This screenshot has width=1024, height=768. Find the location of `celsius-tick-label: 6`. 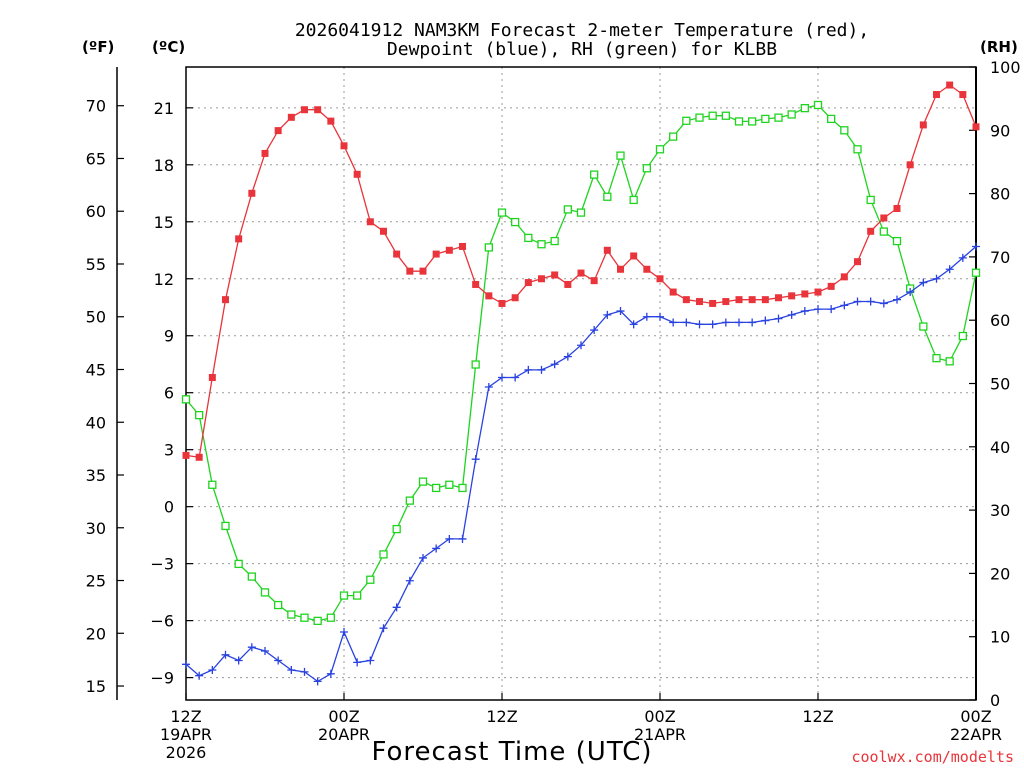

celsius-tick-label: 6 is located at coordinates (169, 393).